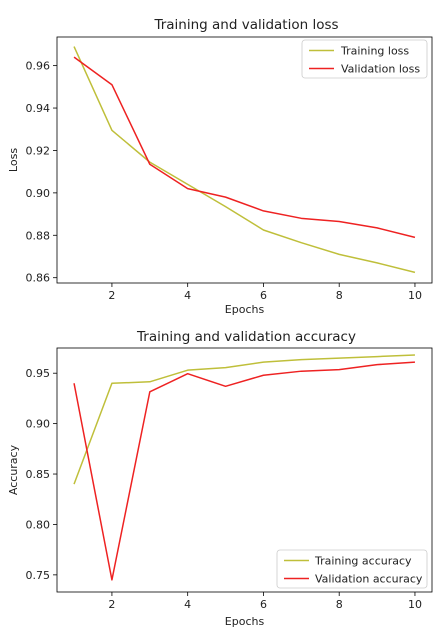 Image resolution: width=442 pixels, height=627 pixels. I want to click on accuracy-y-tick-label: 0.95, so click(38, 373).